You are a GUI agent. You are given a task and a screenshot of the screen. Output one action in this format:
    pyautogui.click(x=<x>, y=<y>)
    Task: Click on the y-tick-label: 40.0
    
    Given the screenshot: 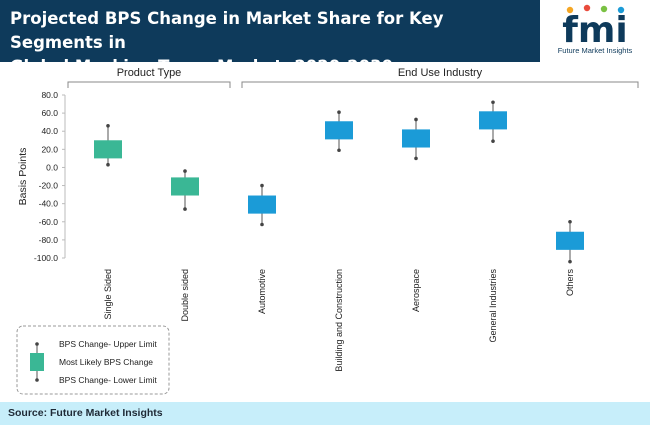 What is the action you would take?
    pyautogui.click(x=49, y=131)
    